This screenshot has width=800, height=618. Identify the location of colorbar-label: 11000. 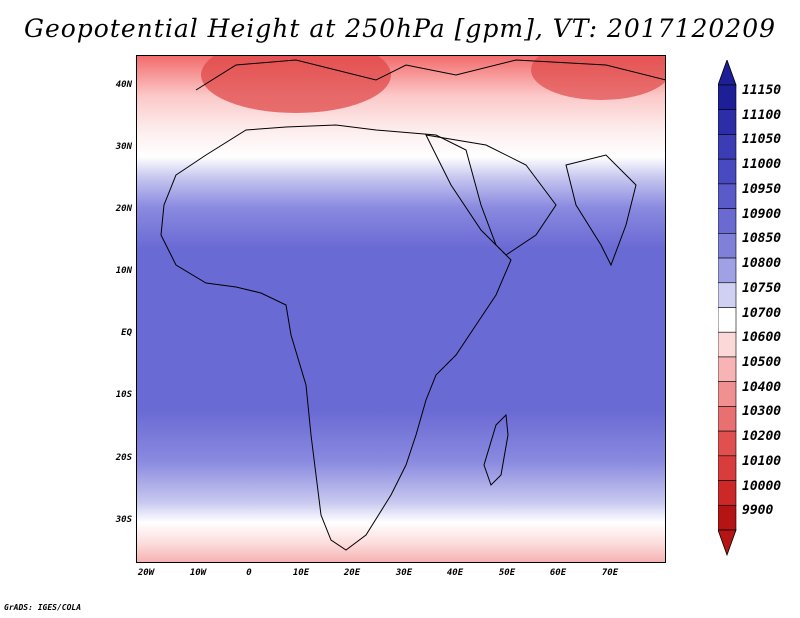
(762, 165).